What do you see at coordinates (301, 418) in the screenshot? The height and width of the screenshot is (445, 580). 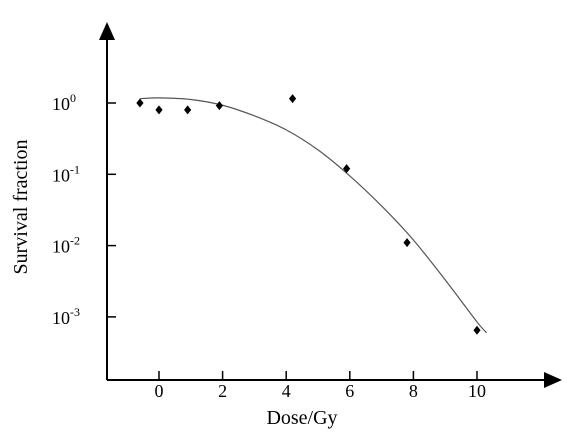 I see `x-axis-label: Dose/Gy` at bounding box center [301, 418].